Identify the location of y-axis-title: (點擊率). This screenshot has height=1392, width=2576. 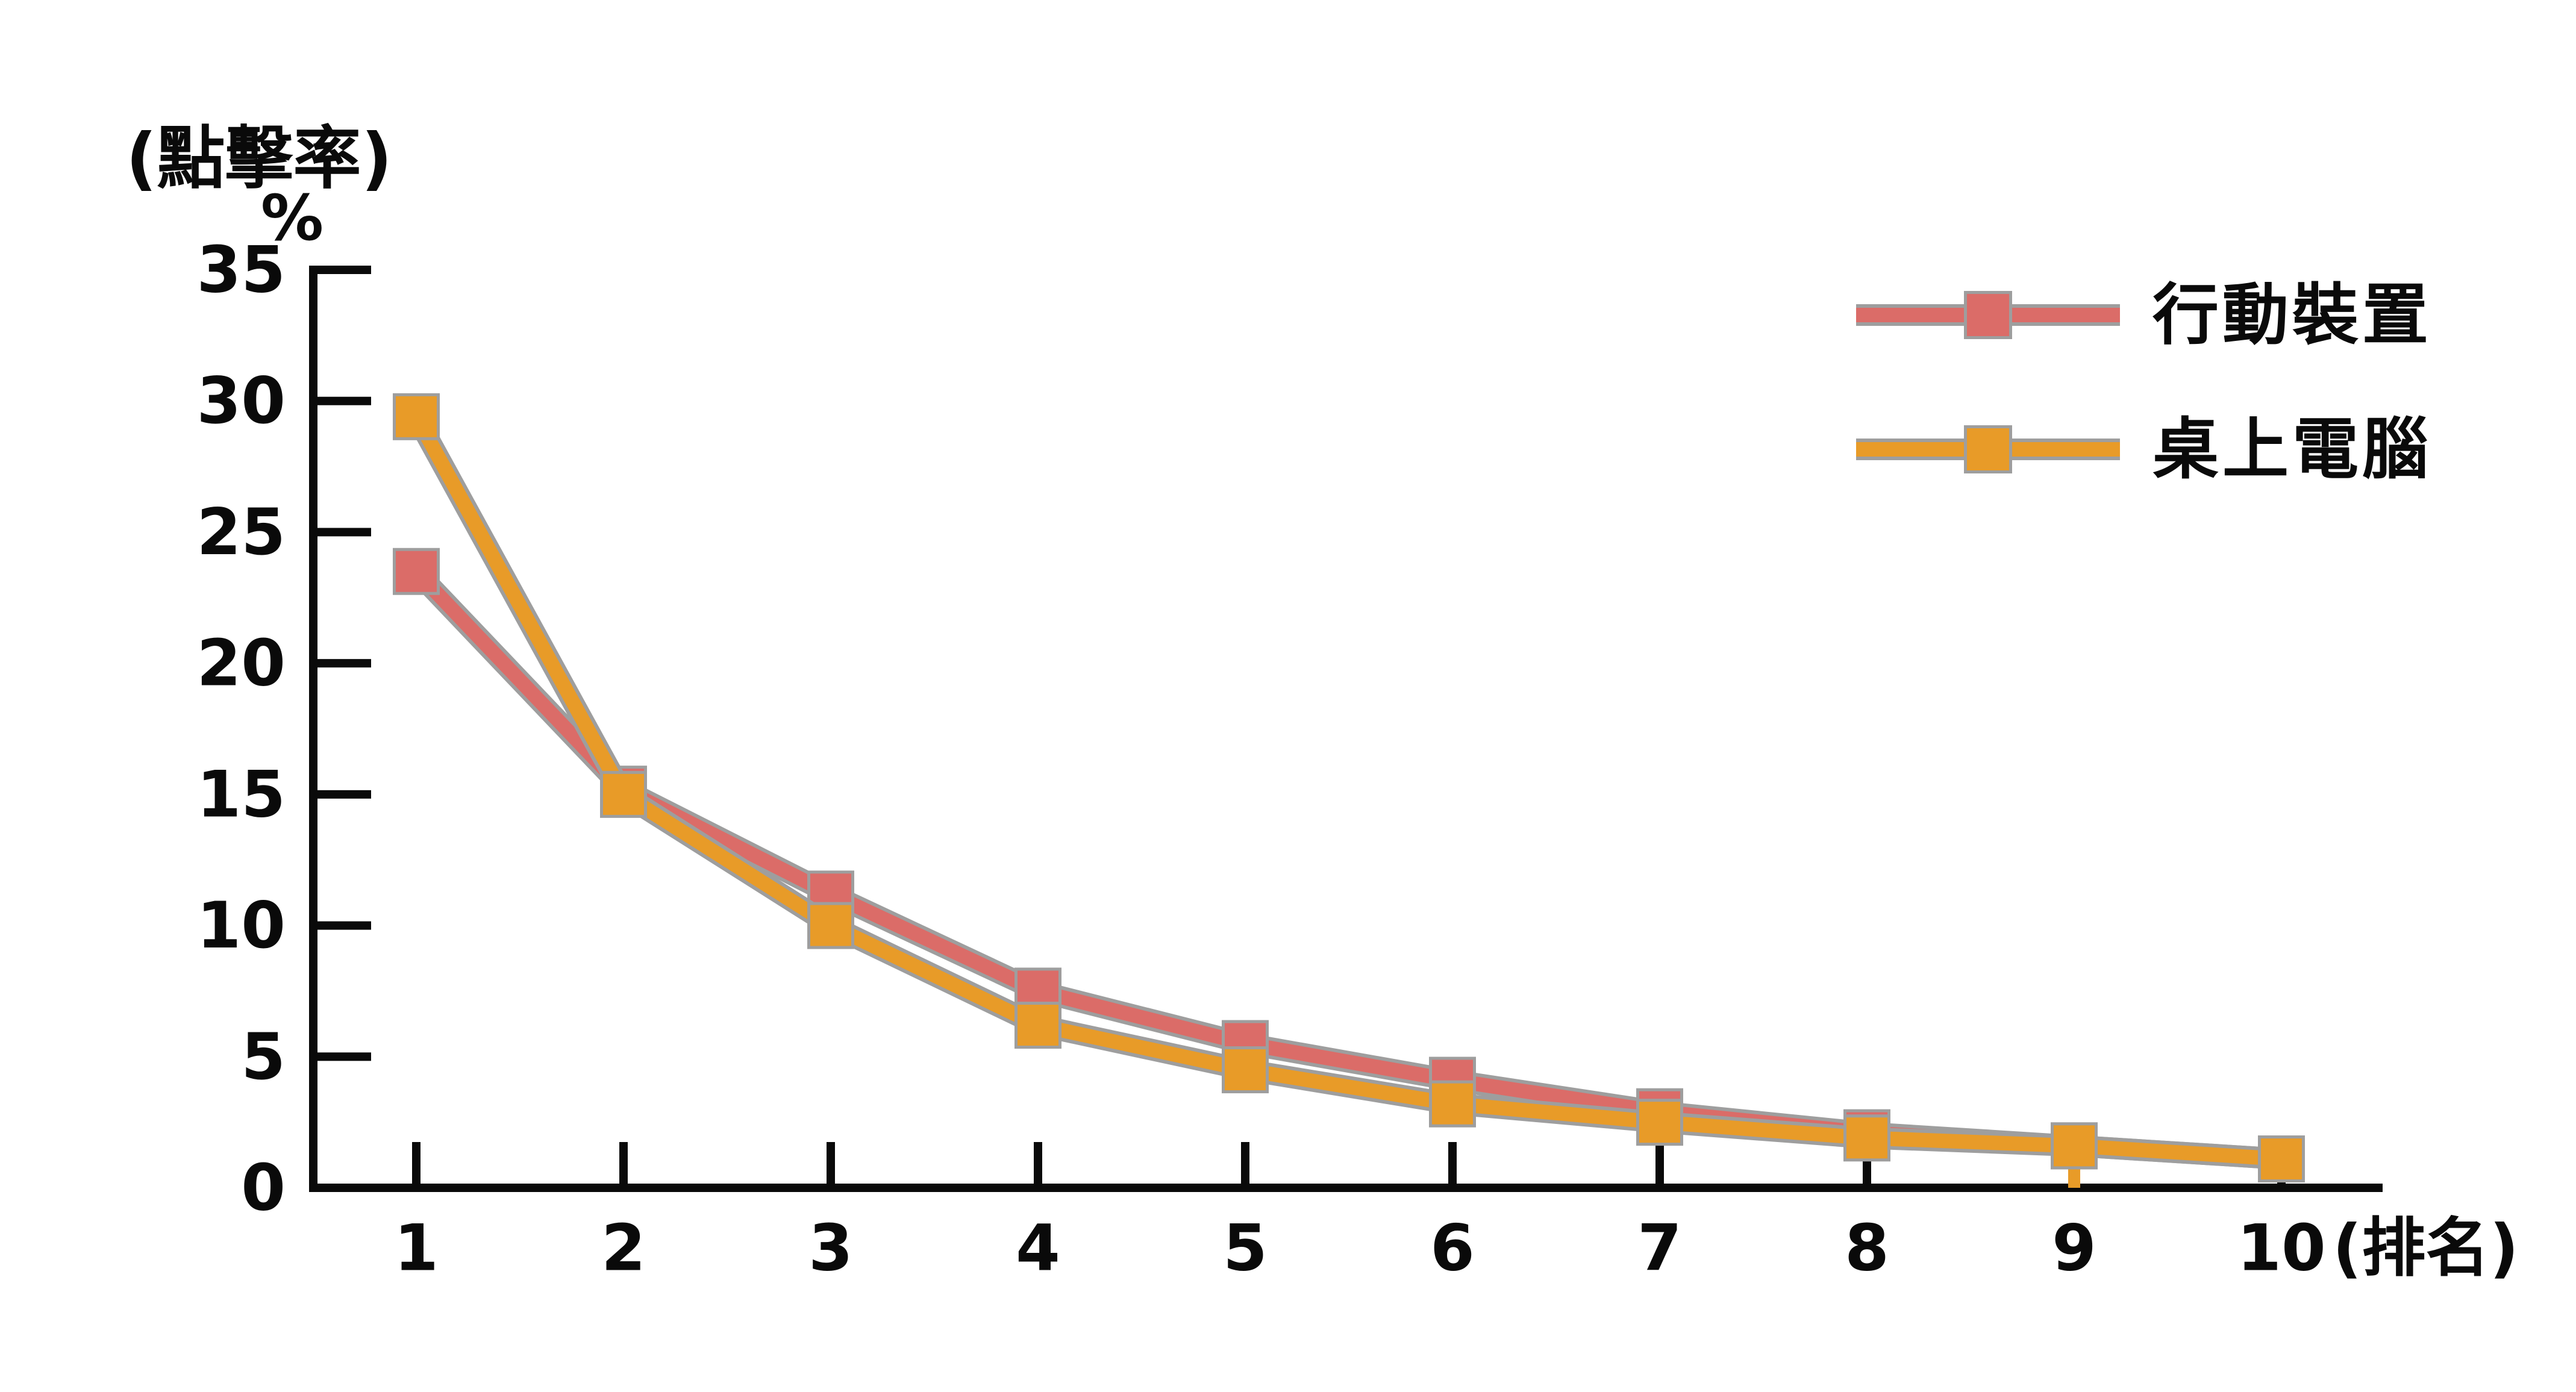
(259, 158).